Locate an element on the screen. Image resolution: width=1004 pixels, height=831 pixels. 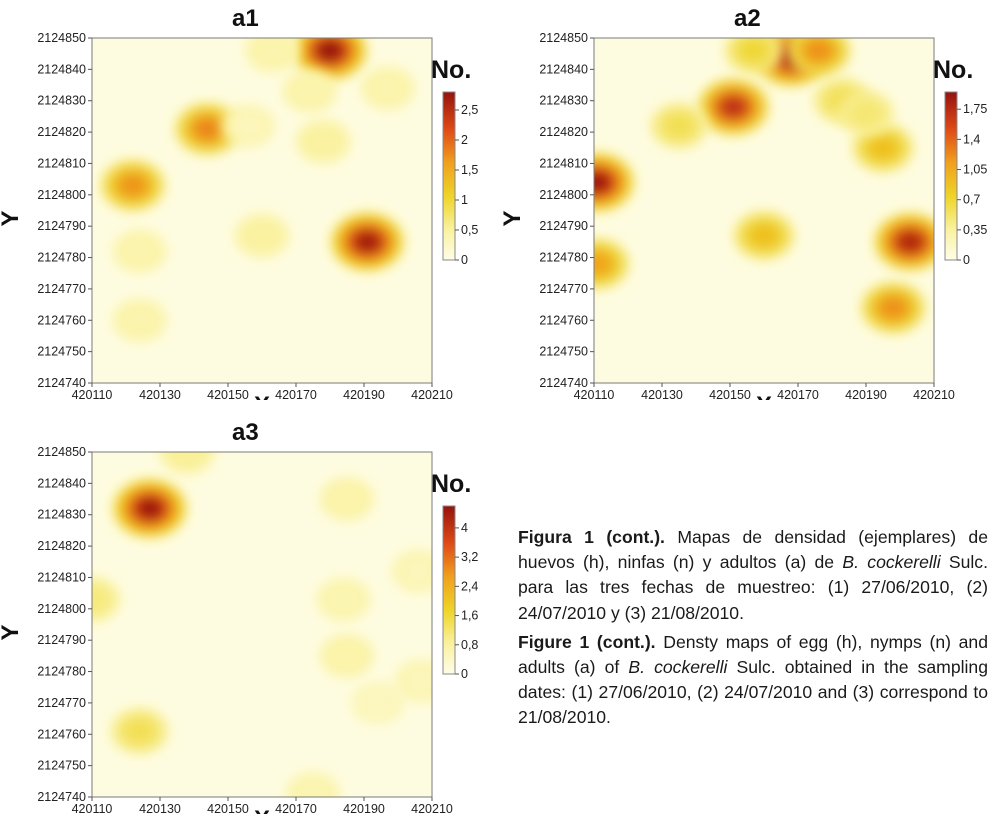
colorbar-tick-label: 0,5 is located at coordinates (469, 230).